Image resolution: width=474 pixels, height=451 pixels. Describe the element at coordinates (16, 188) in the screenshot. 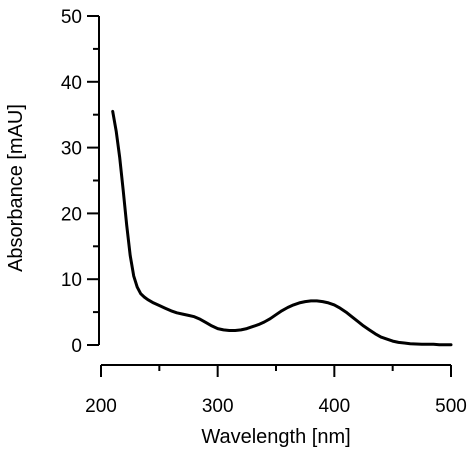

I see `y-axis-title: Absorbance [mAU]` at that location.